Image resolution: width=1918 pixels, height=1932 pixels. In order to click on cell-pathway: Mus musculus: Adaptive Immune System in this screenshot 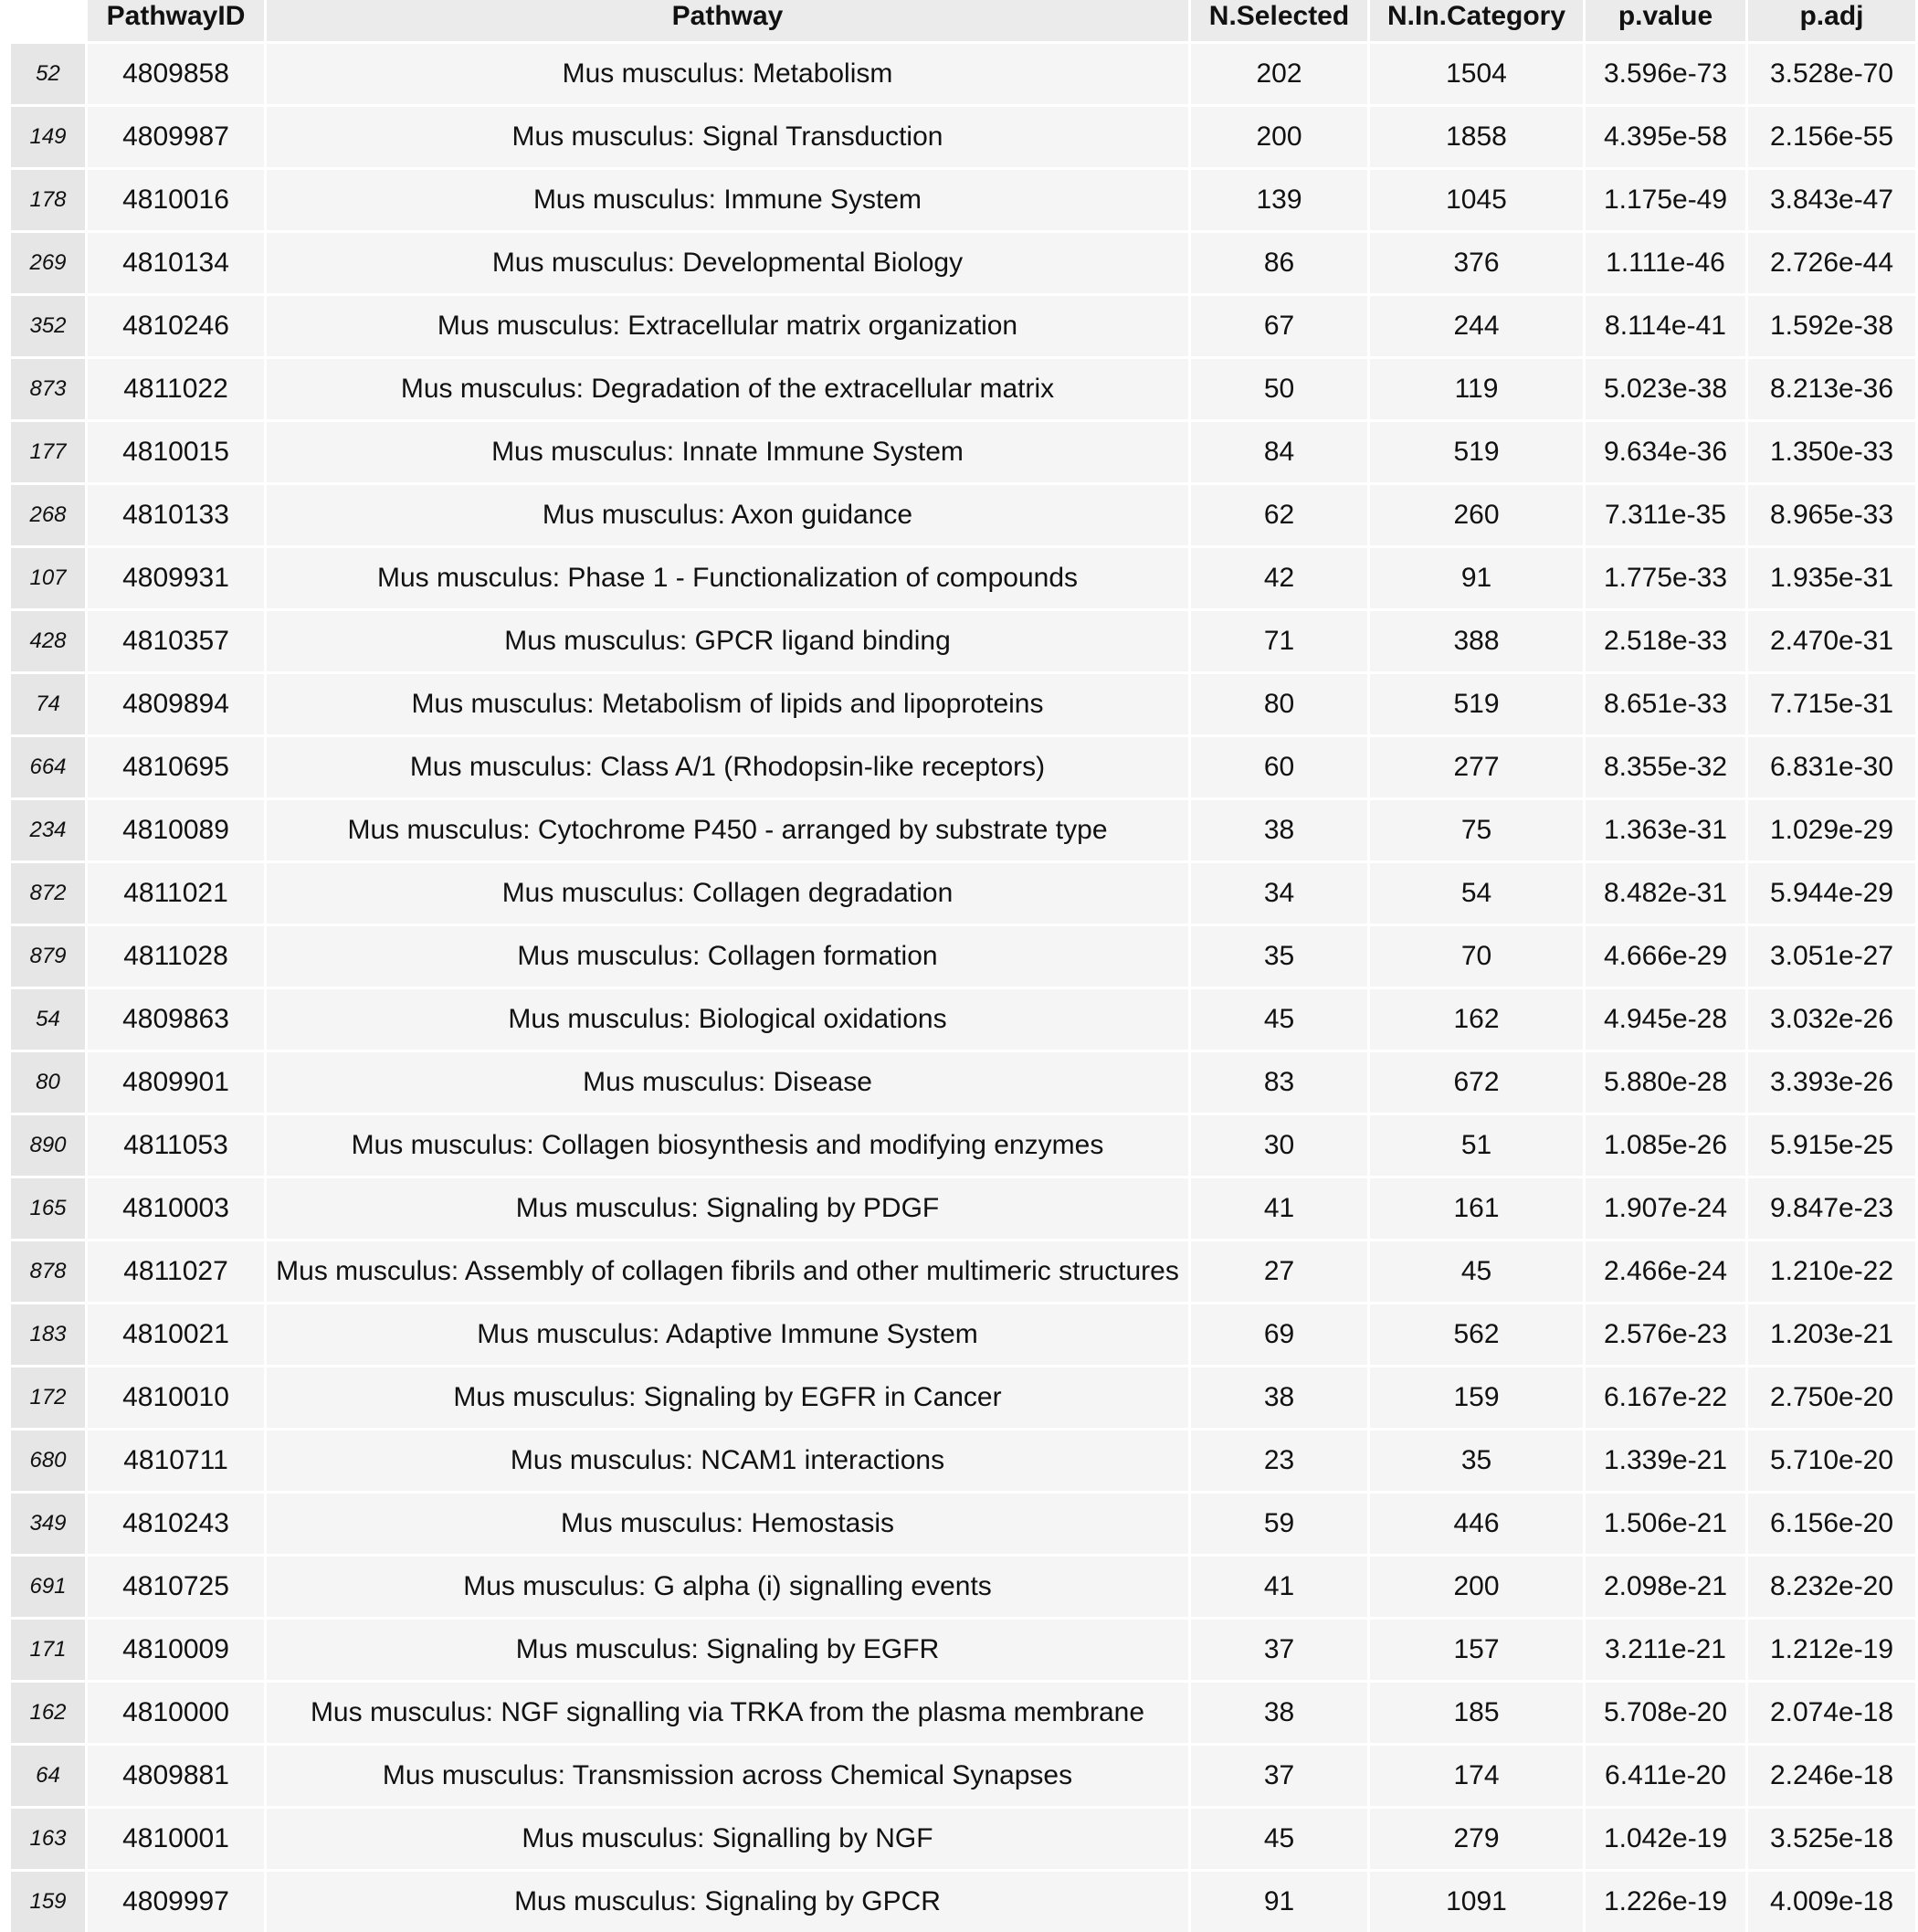, I will do `click(729, 1333)`.